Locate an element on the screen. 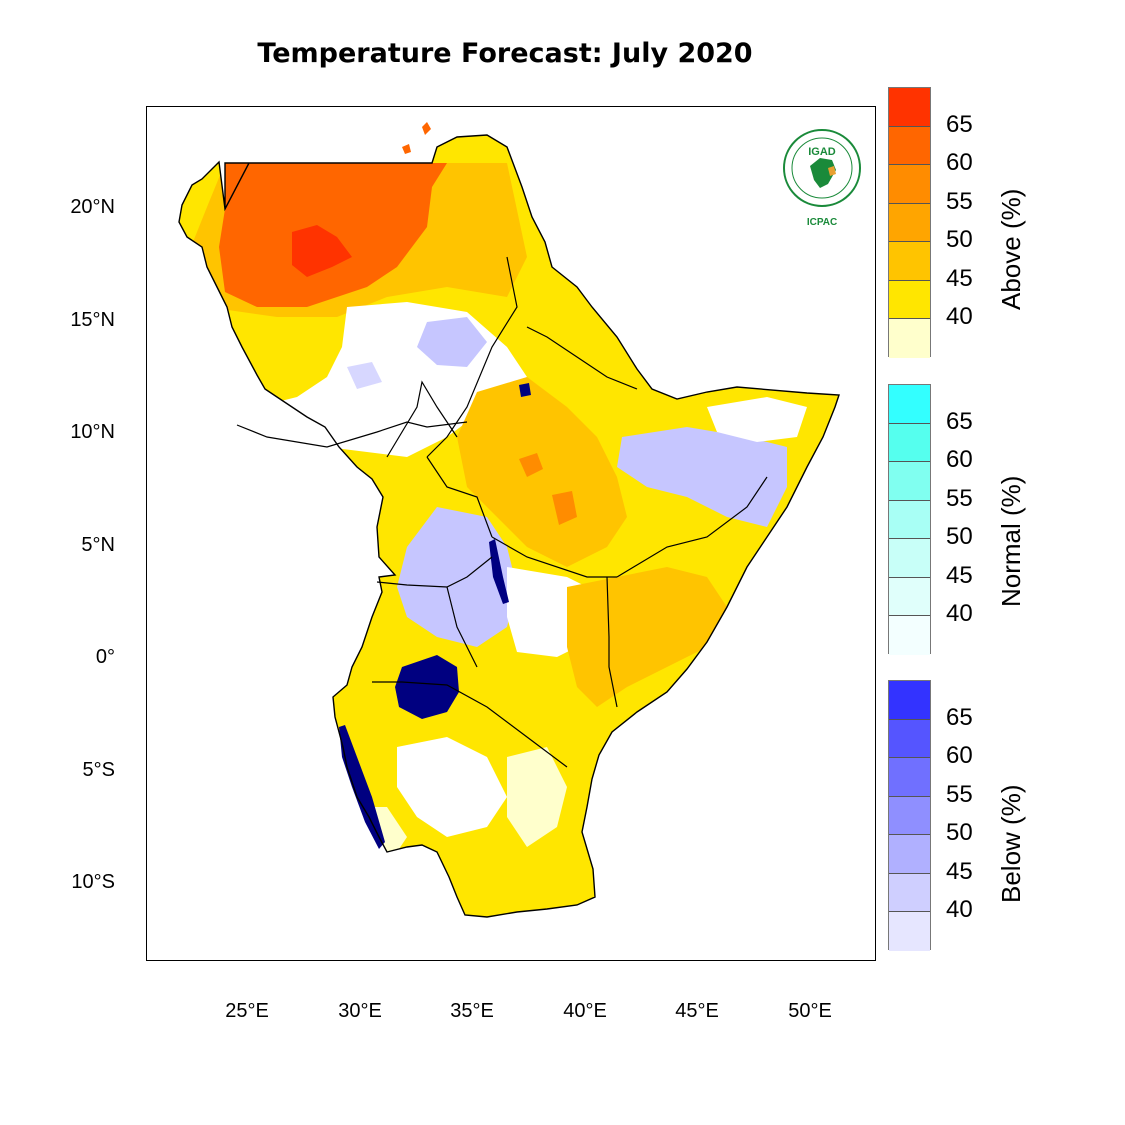 Image resolution: width=1125 pixels, height=1125 pixels. lat-label: 15°N is located at coordinates (92, 320).